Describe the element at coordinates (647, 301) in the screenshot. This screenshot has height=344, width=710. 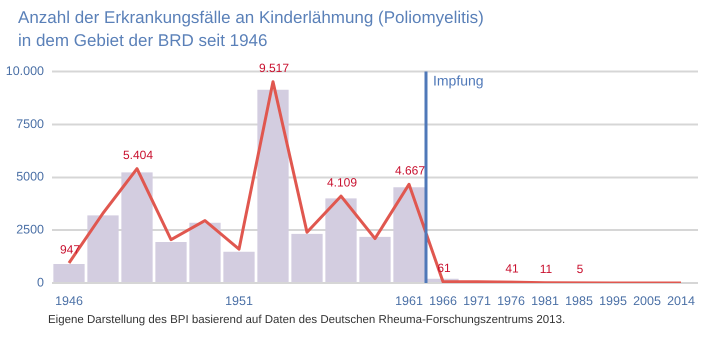
I see `x-tick-label: 2005` at that location.